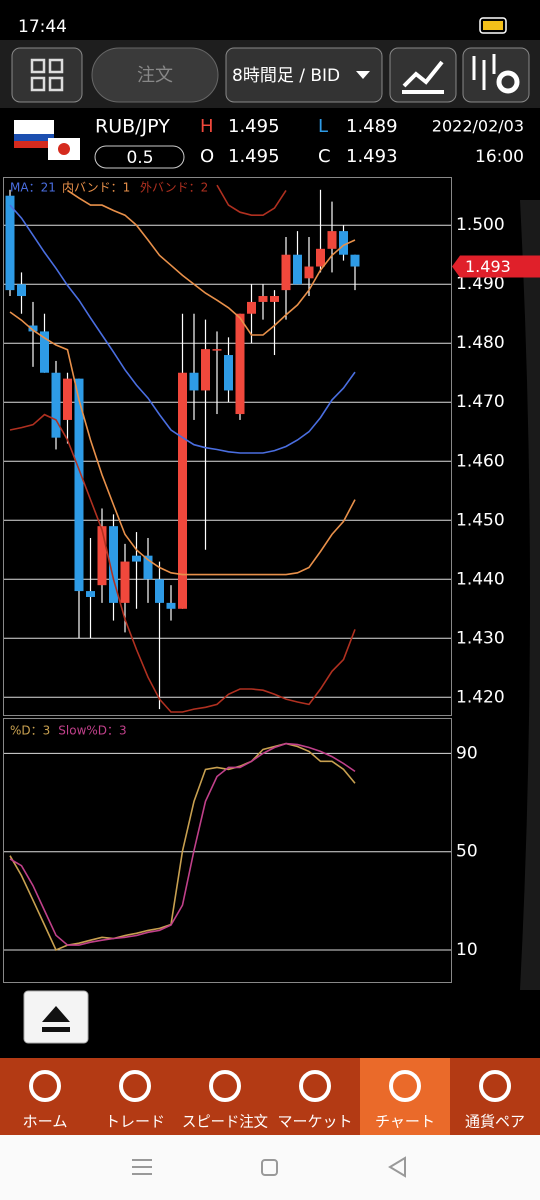 The height and width of the screenshot is (1200, 540). What do you see at coordinates (56, 1019) in the screenshot?
I see `eject-icon` at bounding box center [56, 1019].